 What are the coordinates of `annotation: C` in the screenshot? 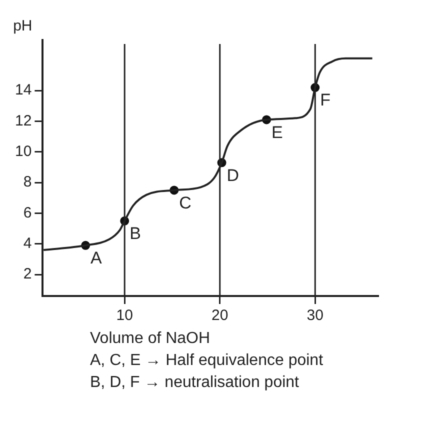 It's located at (185, 202).